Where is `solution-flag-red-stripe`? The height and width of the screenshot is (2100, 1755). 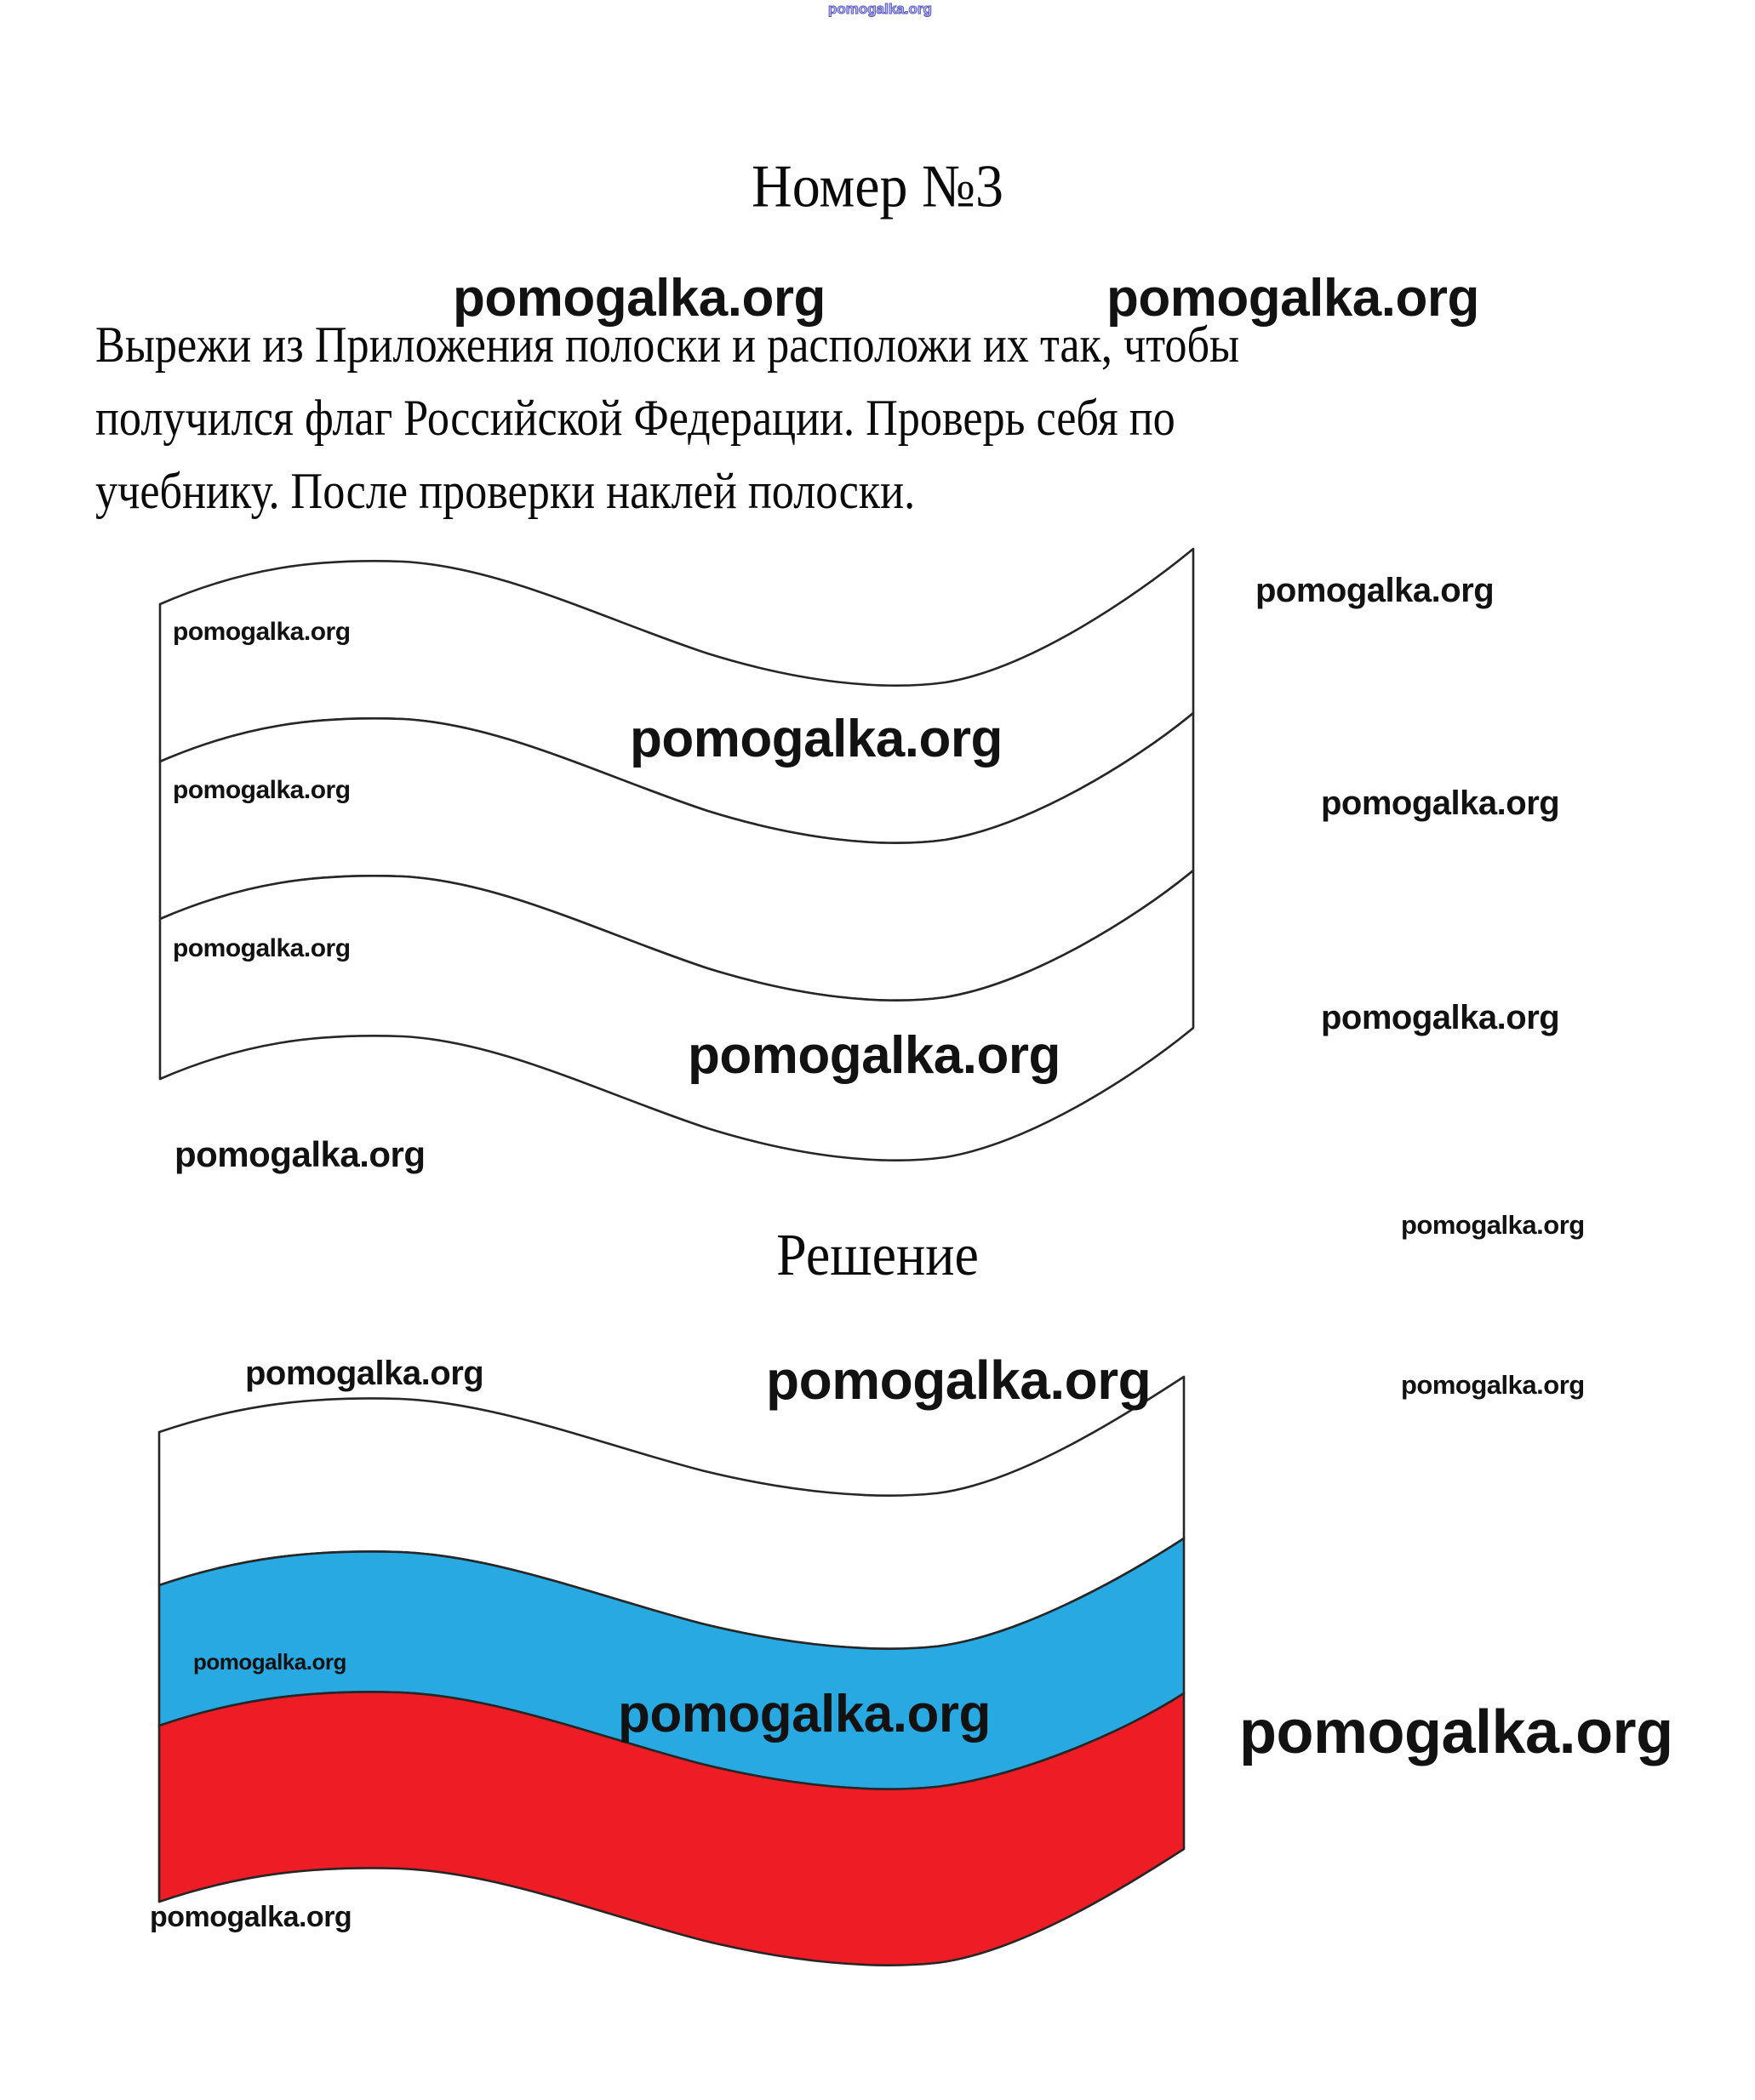 solution-flag-red-stripe is located at coordinates (671, 1828).